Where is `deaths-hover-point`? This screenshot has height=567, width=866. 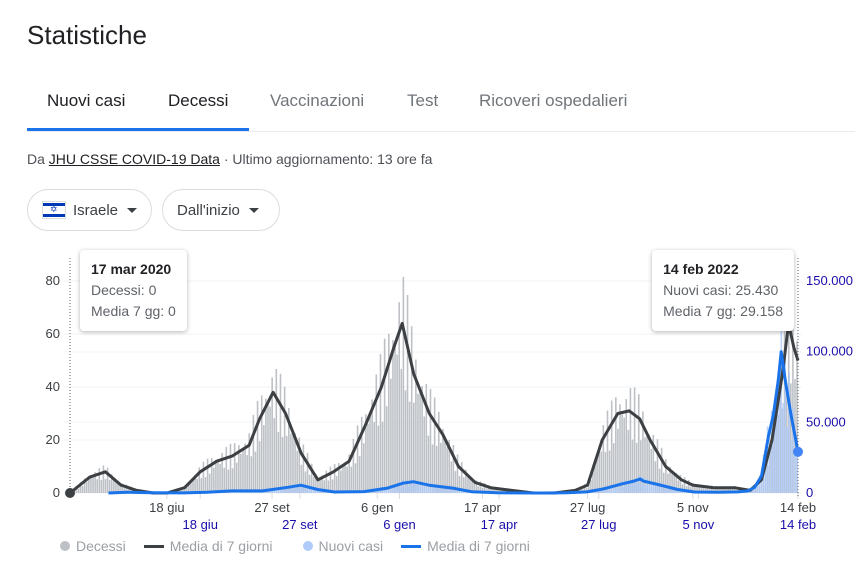 deaths-hover-point is located at coordinates (70, 493).